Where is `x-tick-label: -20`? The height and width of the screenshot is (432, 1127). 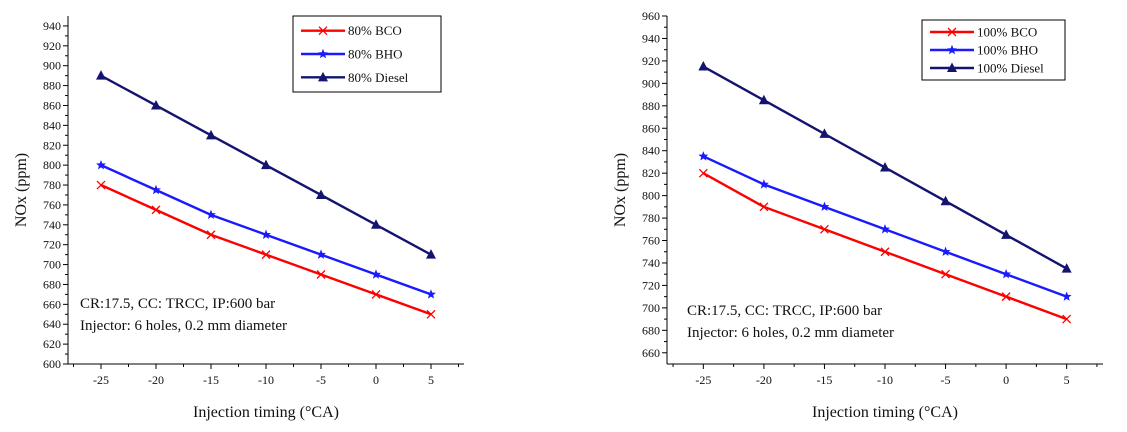
x-tick-label: -20 is located at coordinates (156, 380).